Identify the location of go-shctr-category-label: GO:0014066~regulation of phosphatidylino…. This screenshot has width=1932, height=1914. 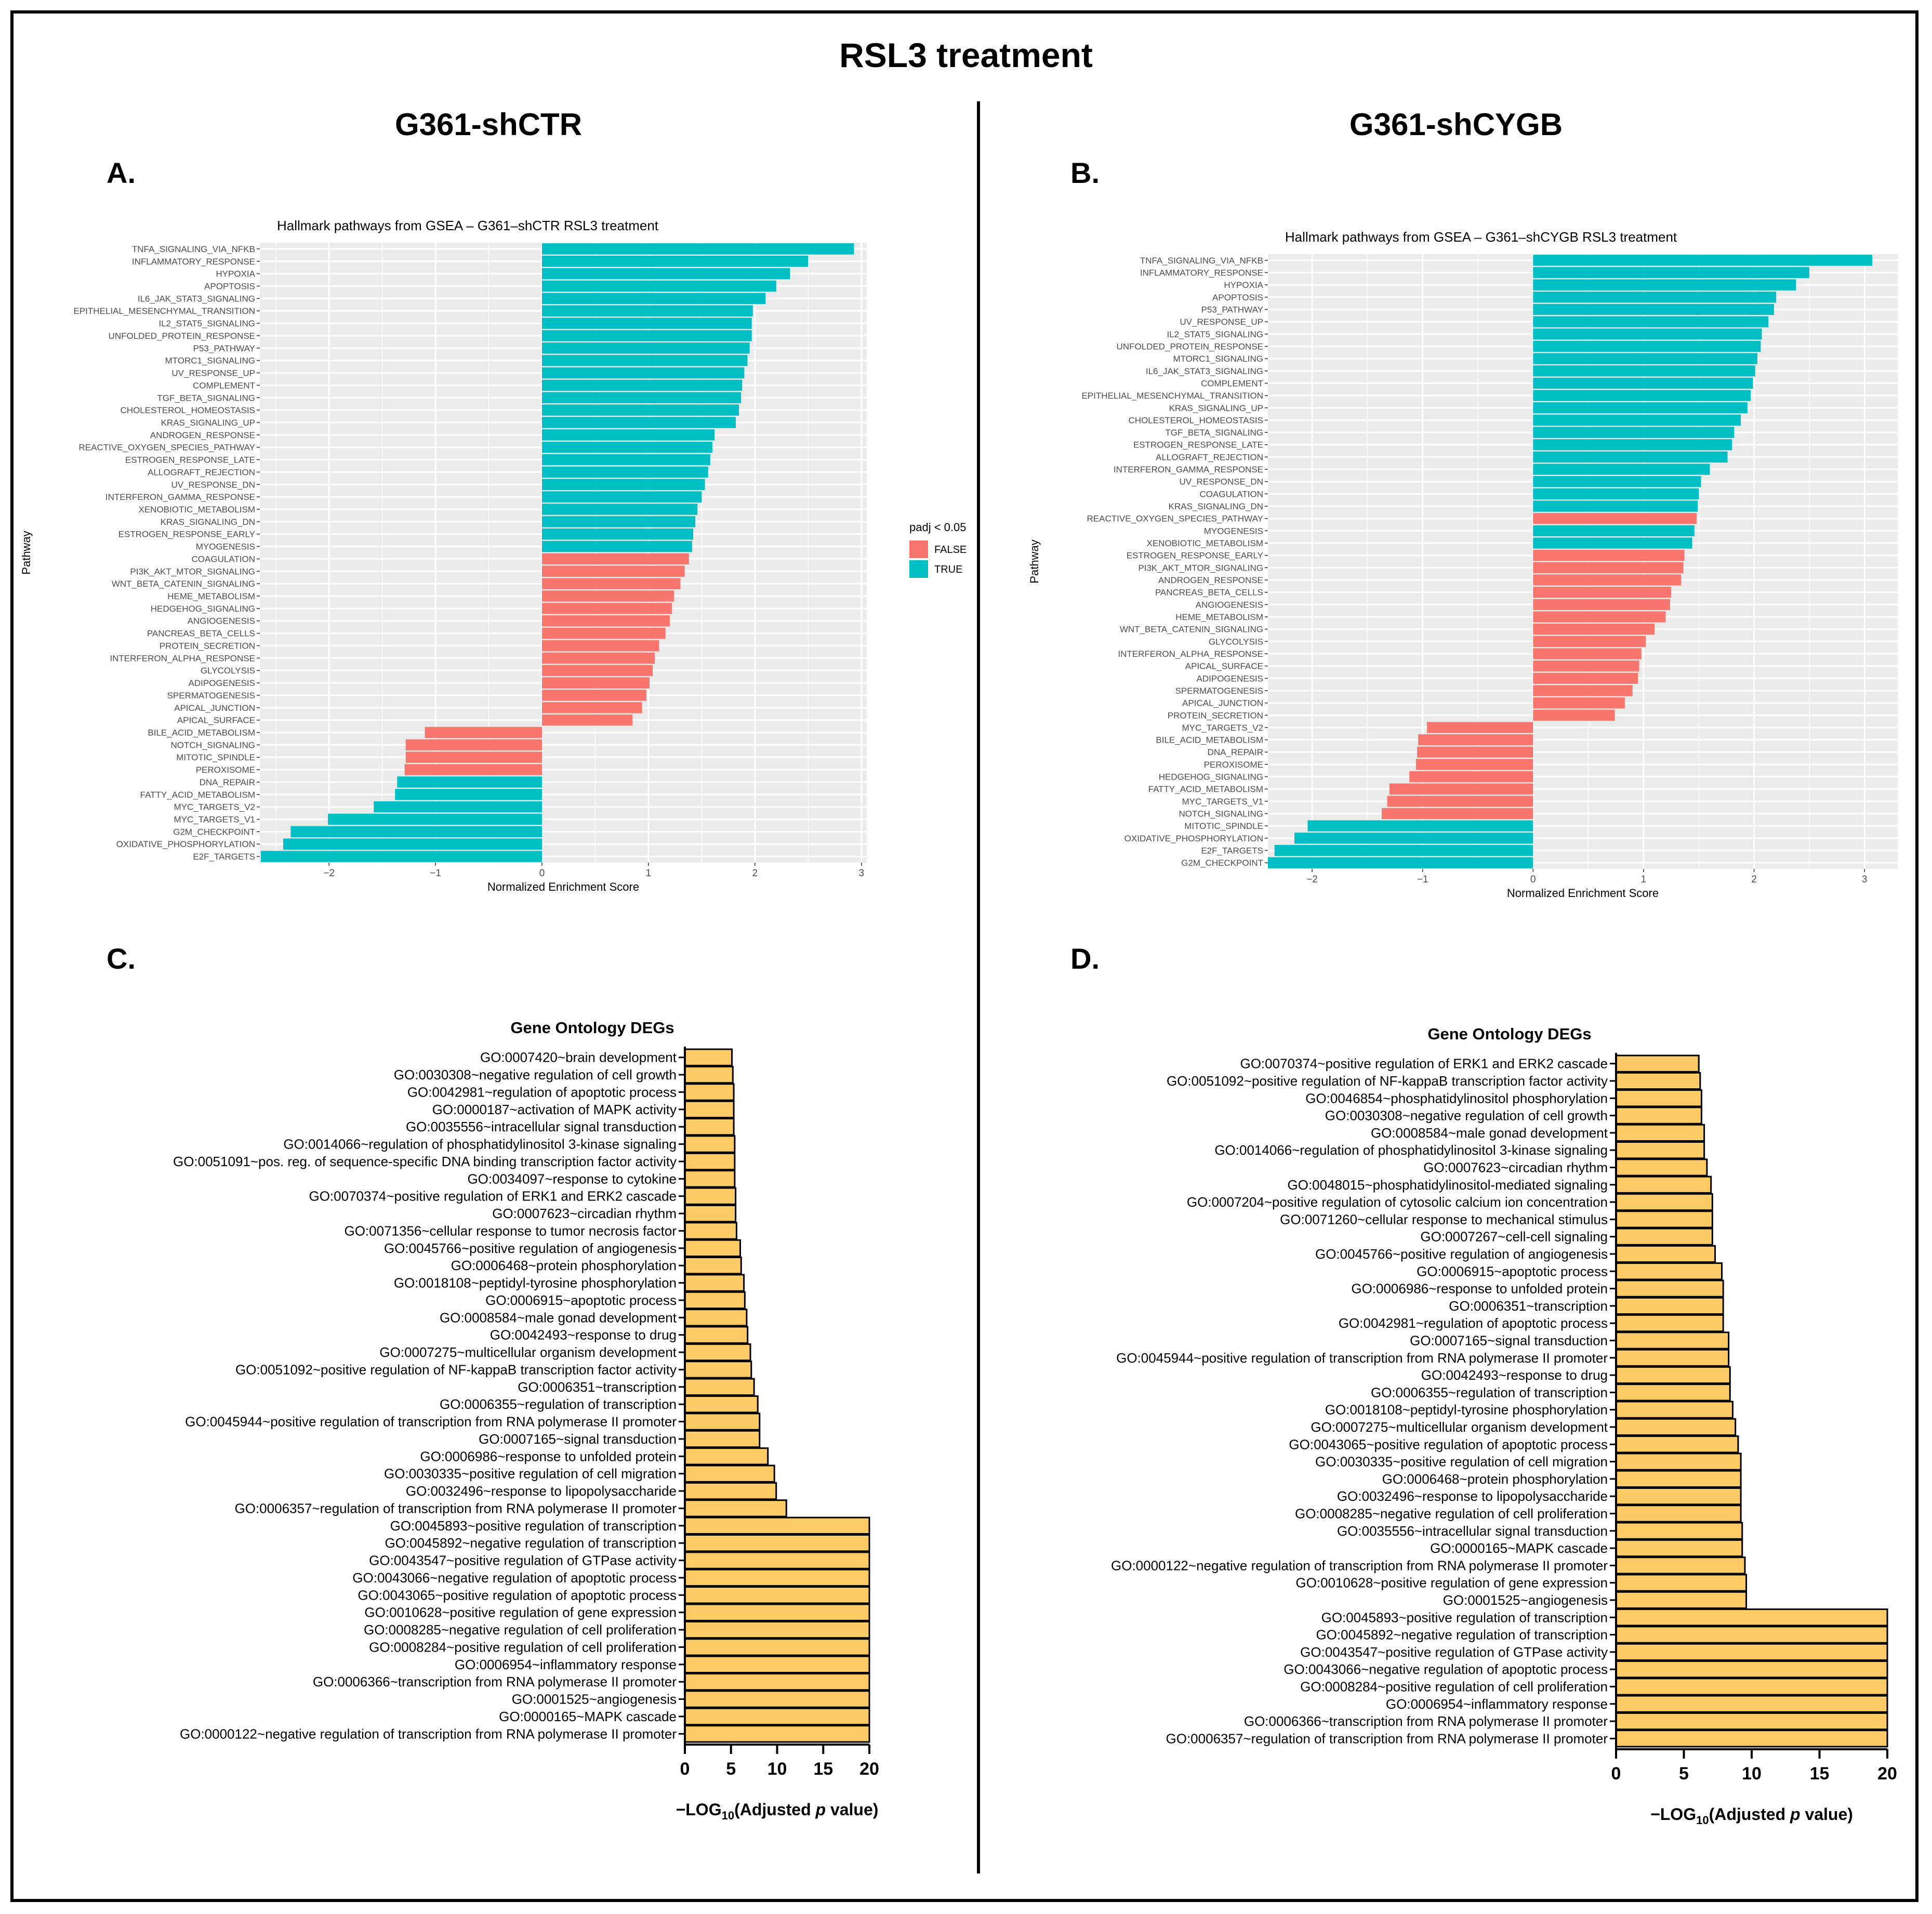
(480, 1144).